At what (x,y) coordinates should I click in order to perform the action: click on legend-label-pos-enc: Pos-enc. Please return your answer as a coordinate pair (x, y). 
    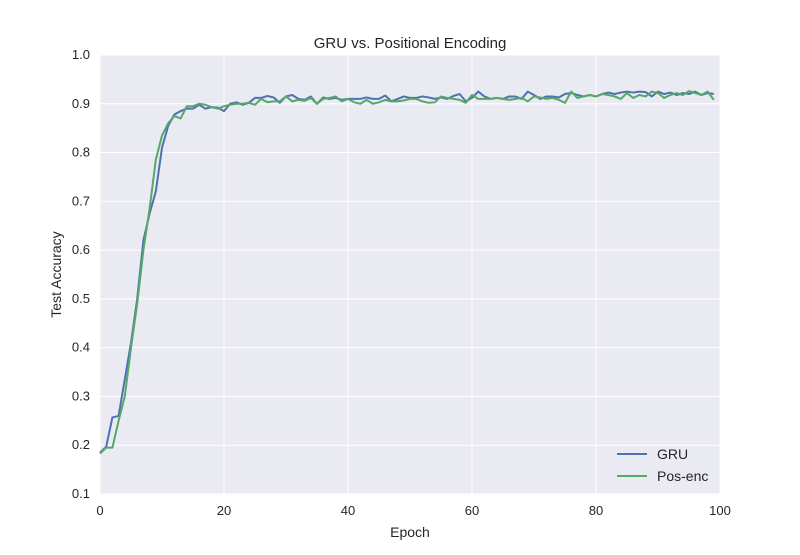
    Looking at the image, I should click on (682, 476).